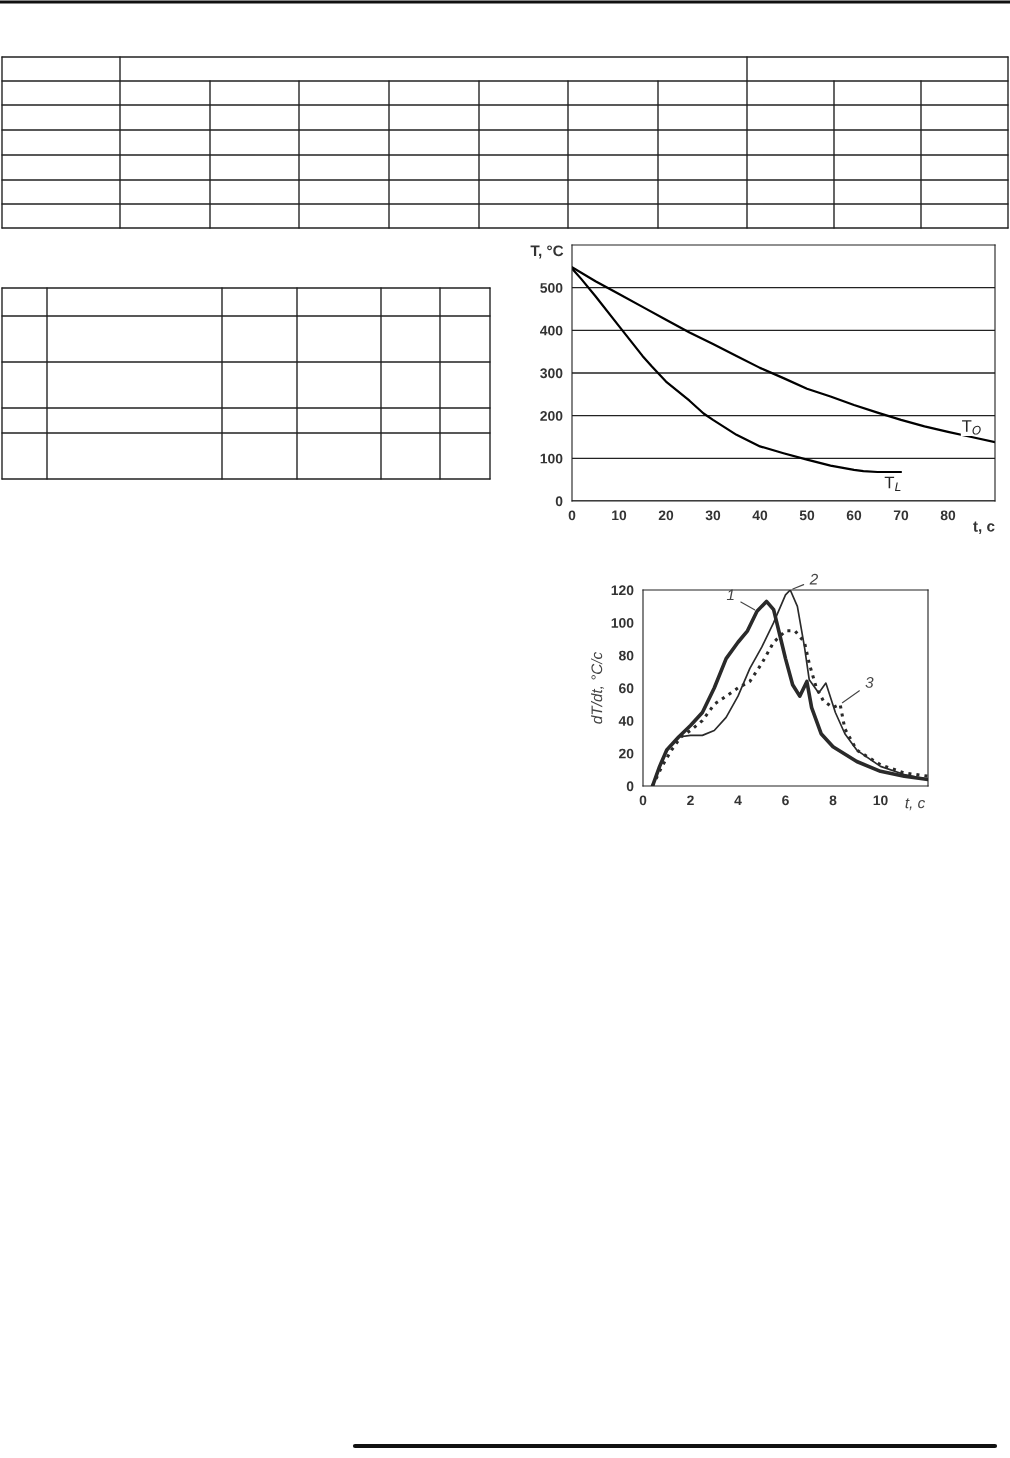 The width and height of the screenshot is (1010, 1458). Describe the element at coordinates (738, 800) in the screenshot. I see `x-tick-label: 4` at that location.